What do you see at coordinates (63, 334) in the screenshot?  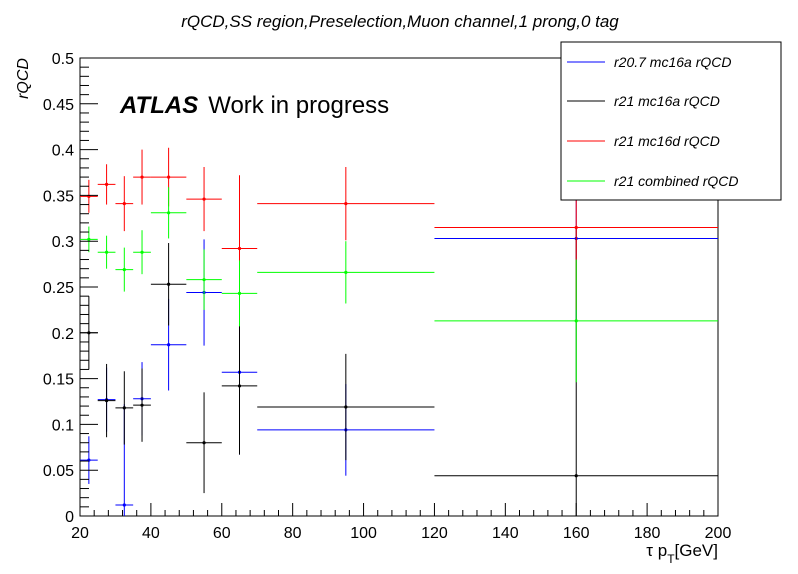 I see `y-tick-label: 0.2` at bounding box center [63, 334].